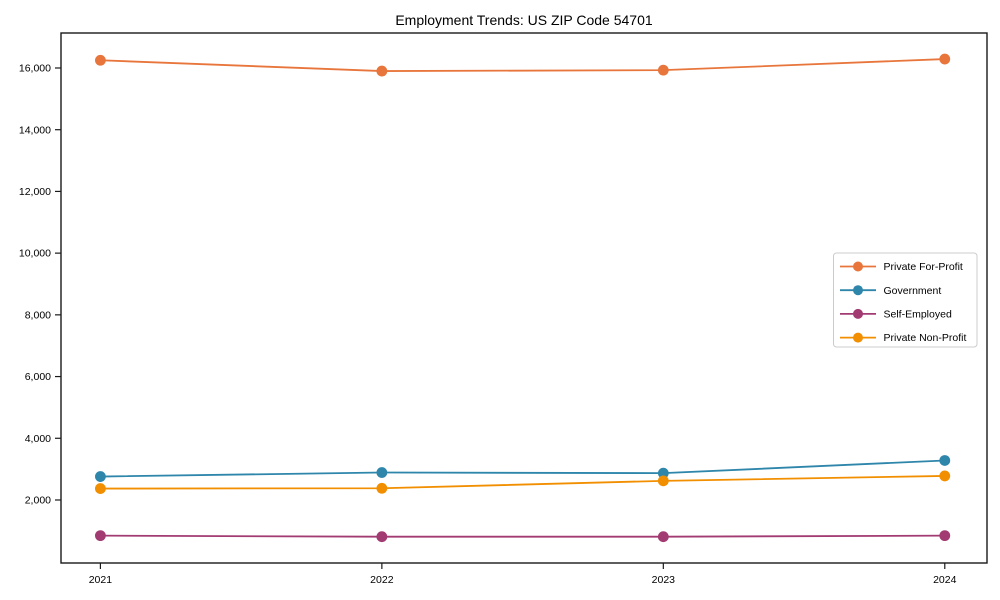 The width and height of the screenshot is (1000, 600). I want to click on legend-label: Self-Employed, so click(918, 315).